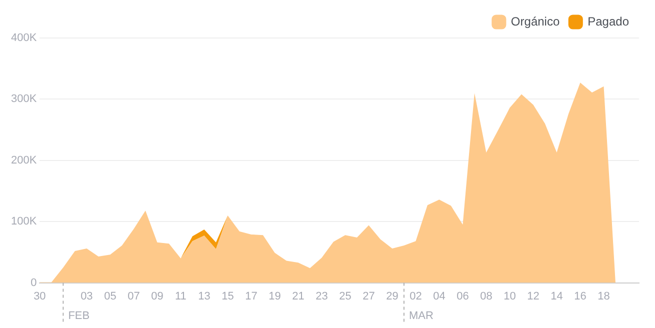 The height and width of the screenshot is (328, 655). I want to click on x-tick-label: 03, so click(86, 296).